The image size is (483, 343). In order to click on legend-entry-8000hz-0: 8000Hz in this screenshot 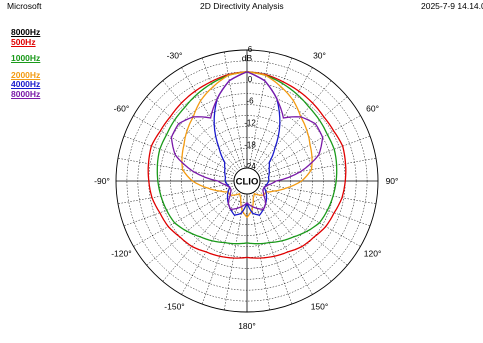, I will do `click(26, 32)`.